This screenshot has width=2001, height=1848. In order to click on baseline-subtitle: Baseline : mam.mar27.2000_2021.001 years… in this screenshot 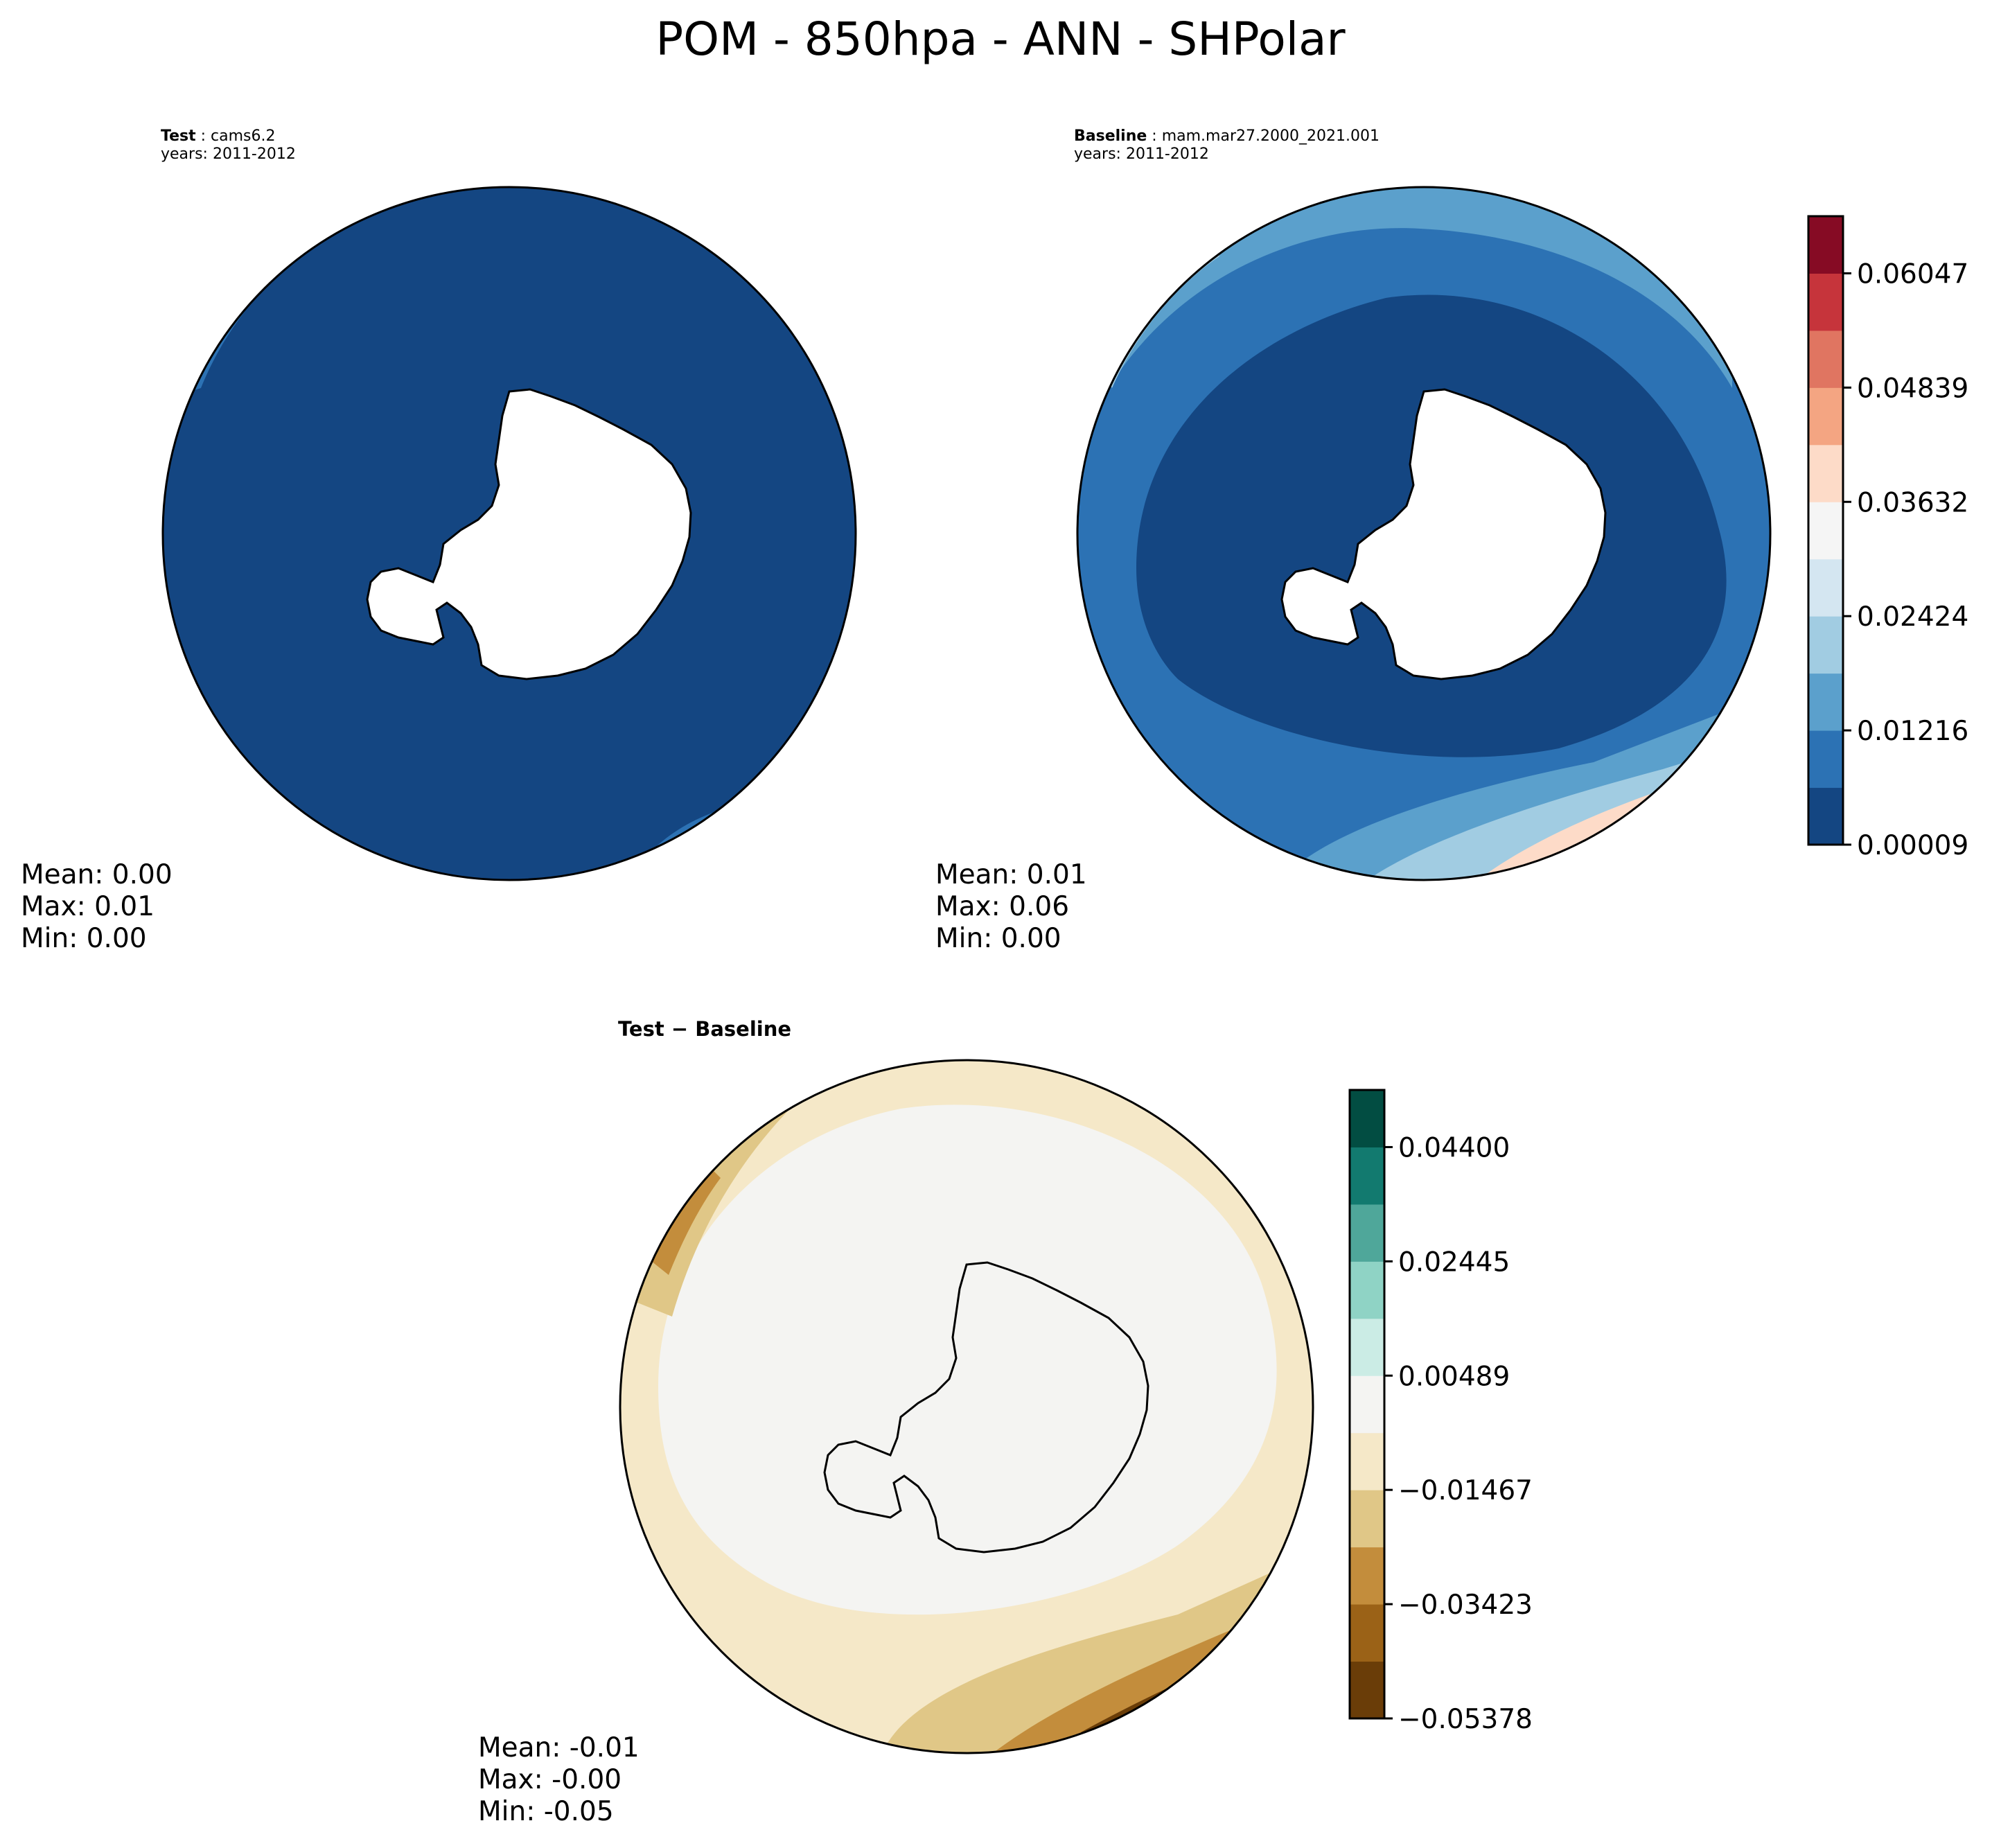, I will do `click(1226, 145)`.